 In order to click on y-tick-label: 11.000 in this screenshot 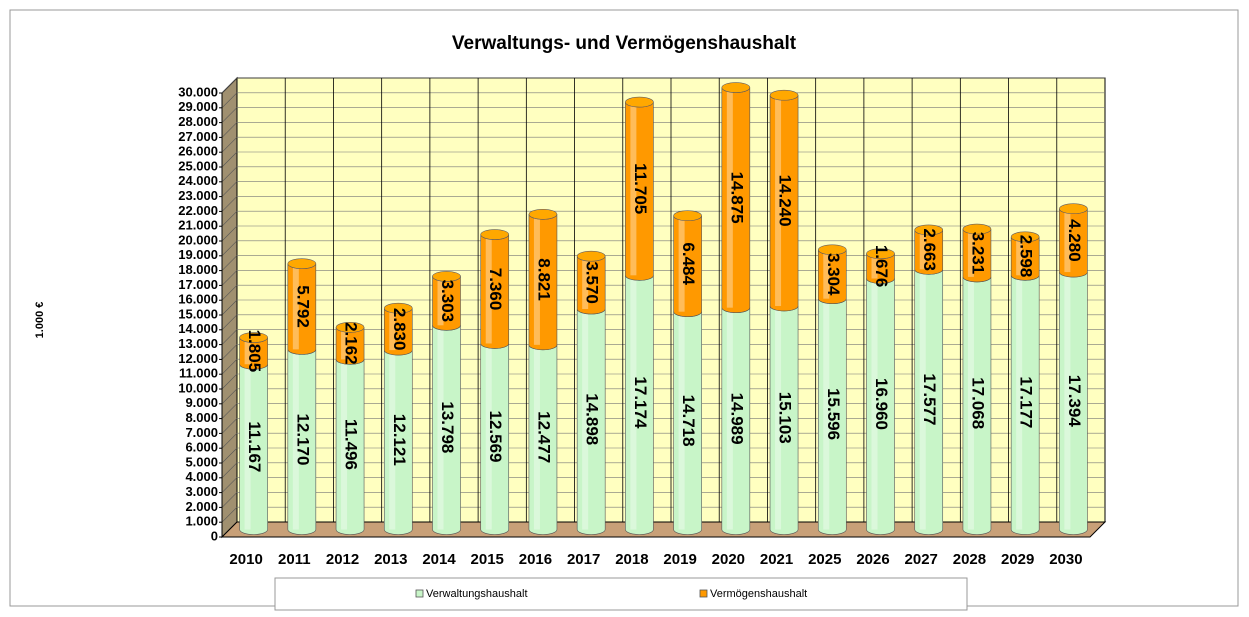, I will do `click(198, 373)`.